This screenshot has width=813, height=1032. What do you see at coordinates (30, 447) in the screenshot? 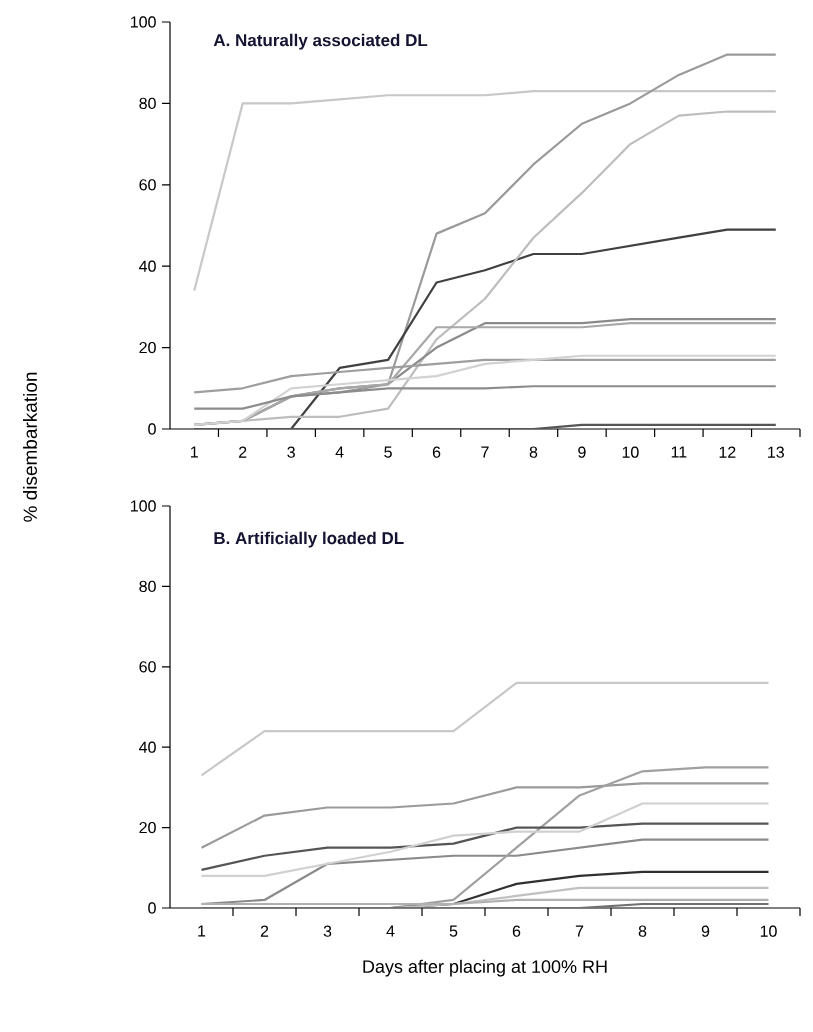
I see `y-axis-title: % disembarkation` at bounding box center [30, 447].